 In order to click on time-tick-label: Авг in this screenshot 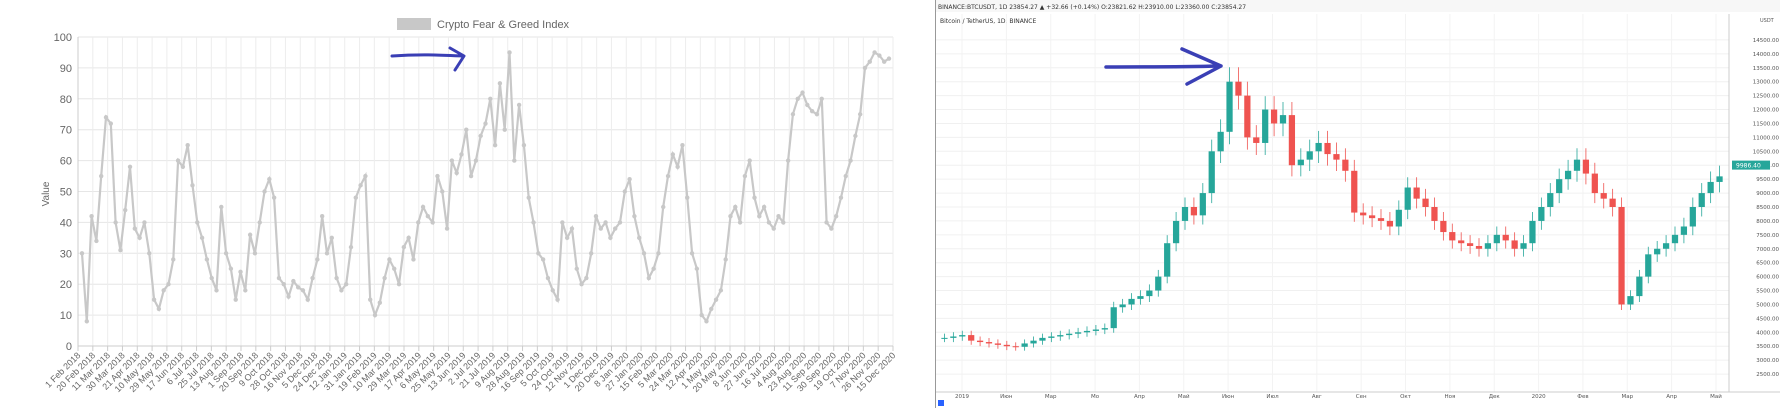, I will do `click(1317, 397)`.